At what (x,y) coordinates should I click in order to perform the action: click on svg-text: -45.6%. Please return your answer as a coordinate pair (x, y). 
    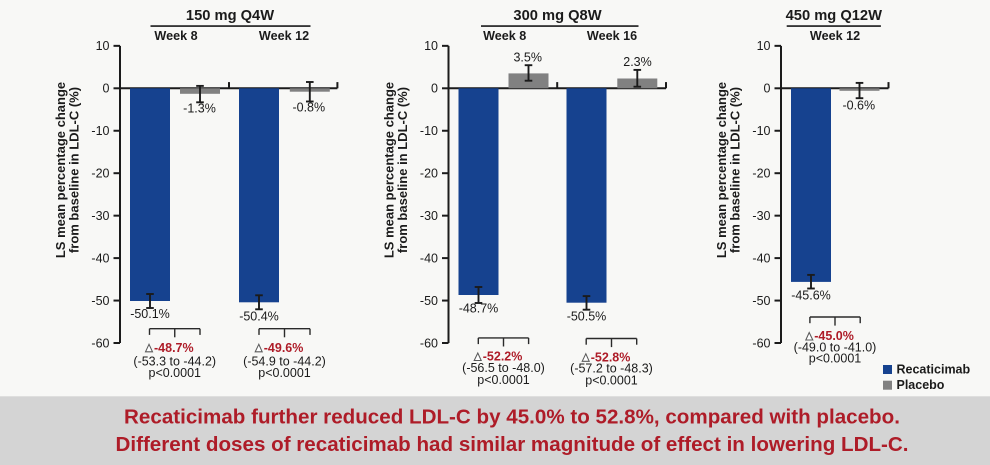
    Looking at the image, I should click on (811, 296).